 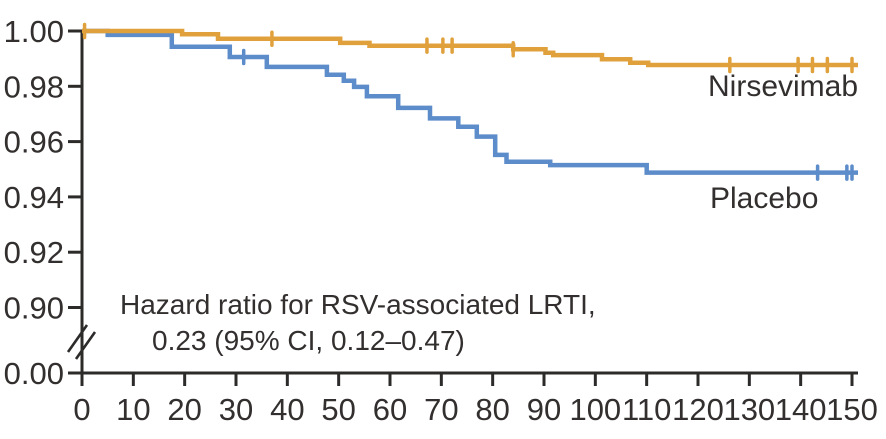 What do you see at coordinates (544, 409) in the screenshot?
I see `x-tick-label: 90` at bounding box center [544, 409].